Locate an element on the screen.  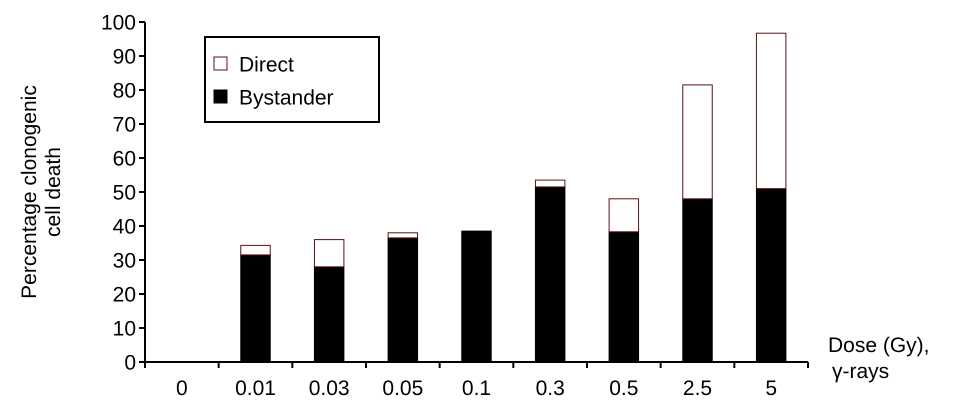
y-tick-label: 70 is located at coordinates (124, 124).